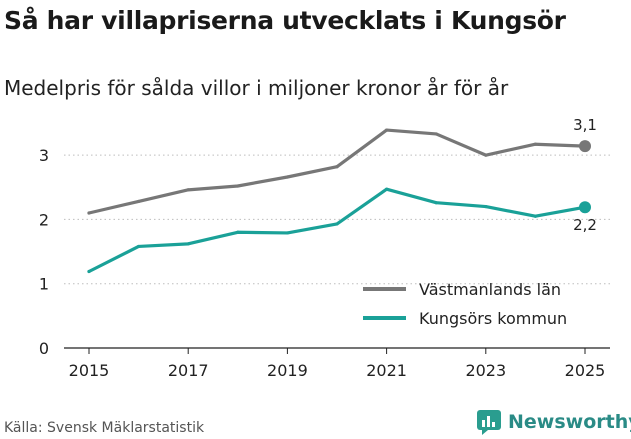  What do you see at coordinates (337, 364) in the screenshot?
I see `x-axis: 2015 2017 2019 2021 2023 2025` at bounding box center [337, 364].